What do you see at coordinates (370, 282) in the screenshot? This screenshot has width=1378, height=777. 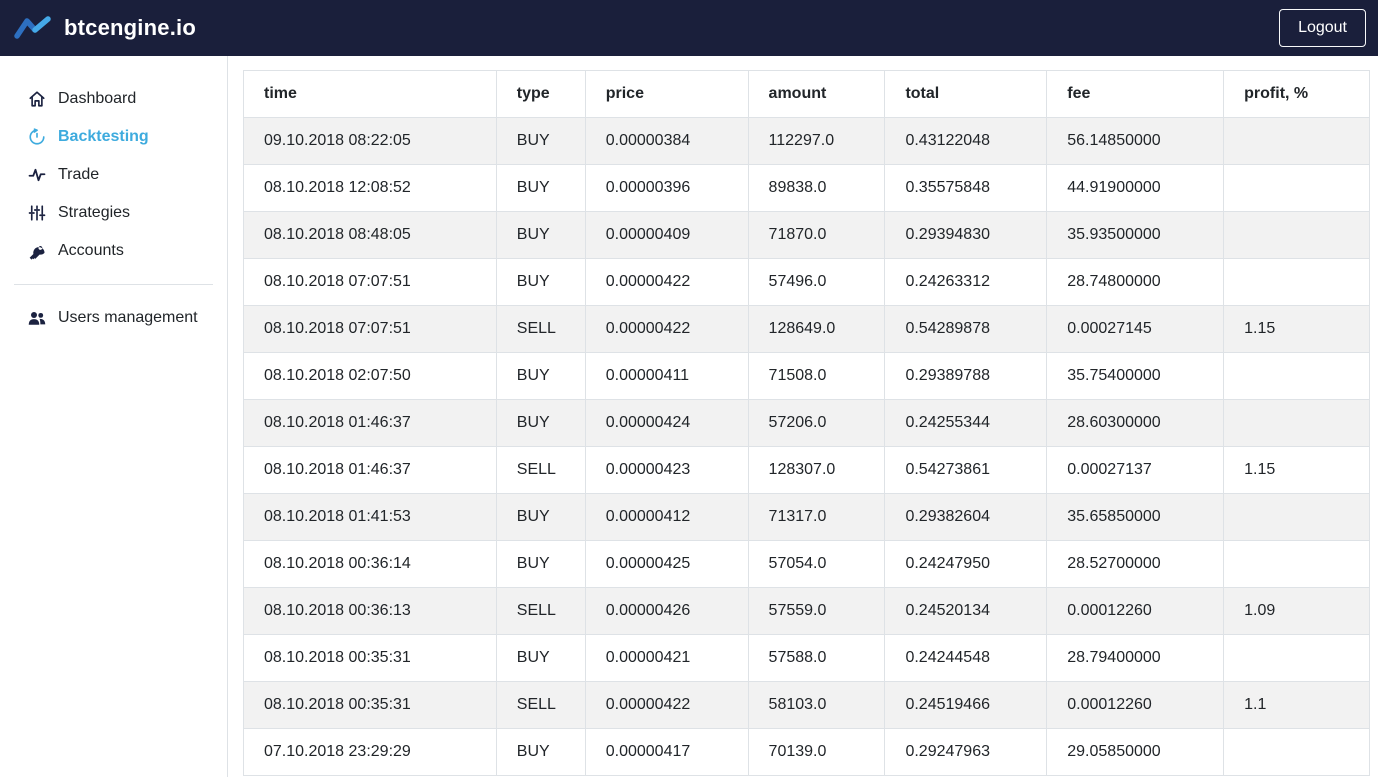 I see `table-cell: 08.10.2018 07:07:51` at bounding box center [370, 282].